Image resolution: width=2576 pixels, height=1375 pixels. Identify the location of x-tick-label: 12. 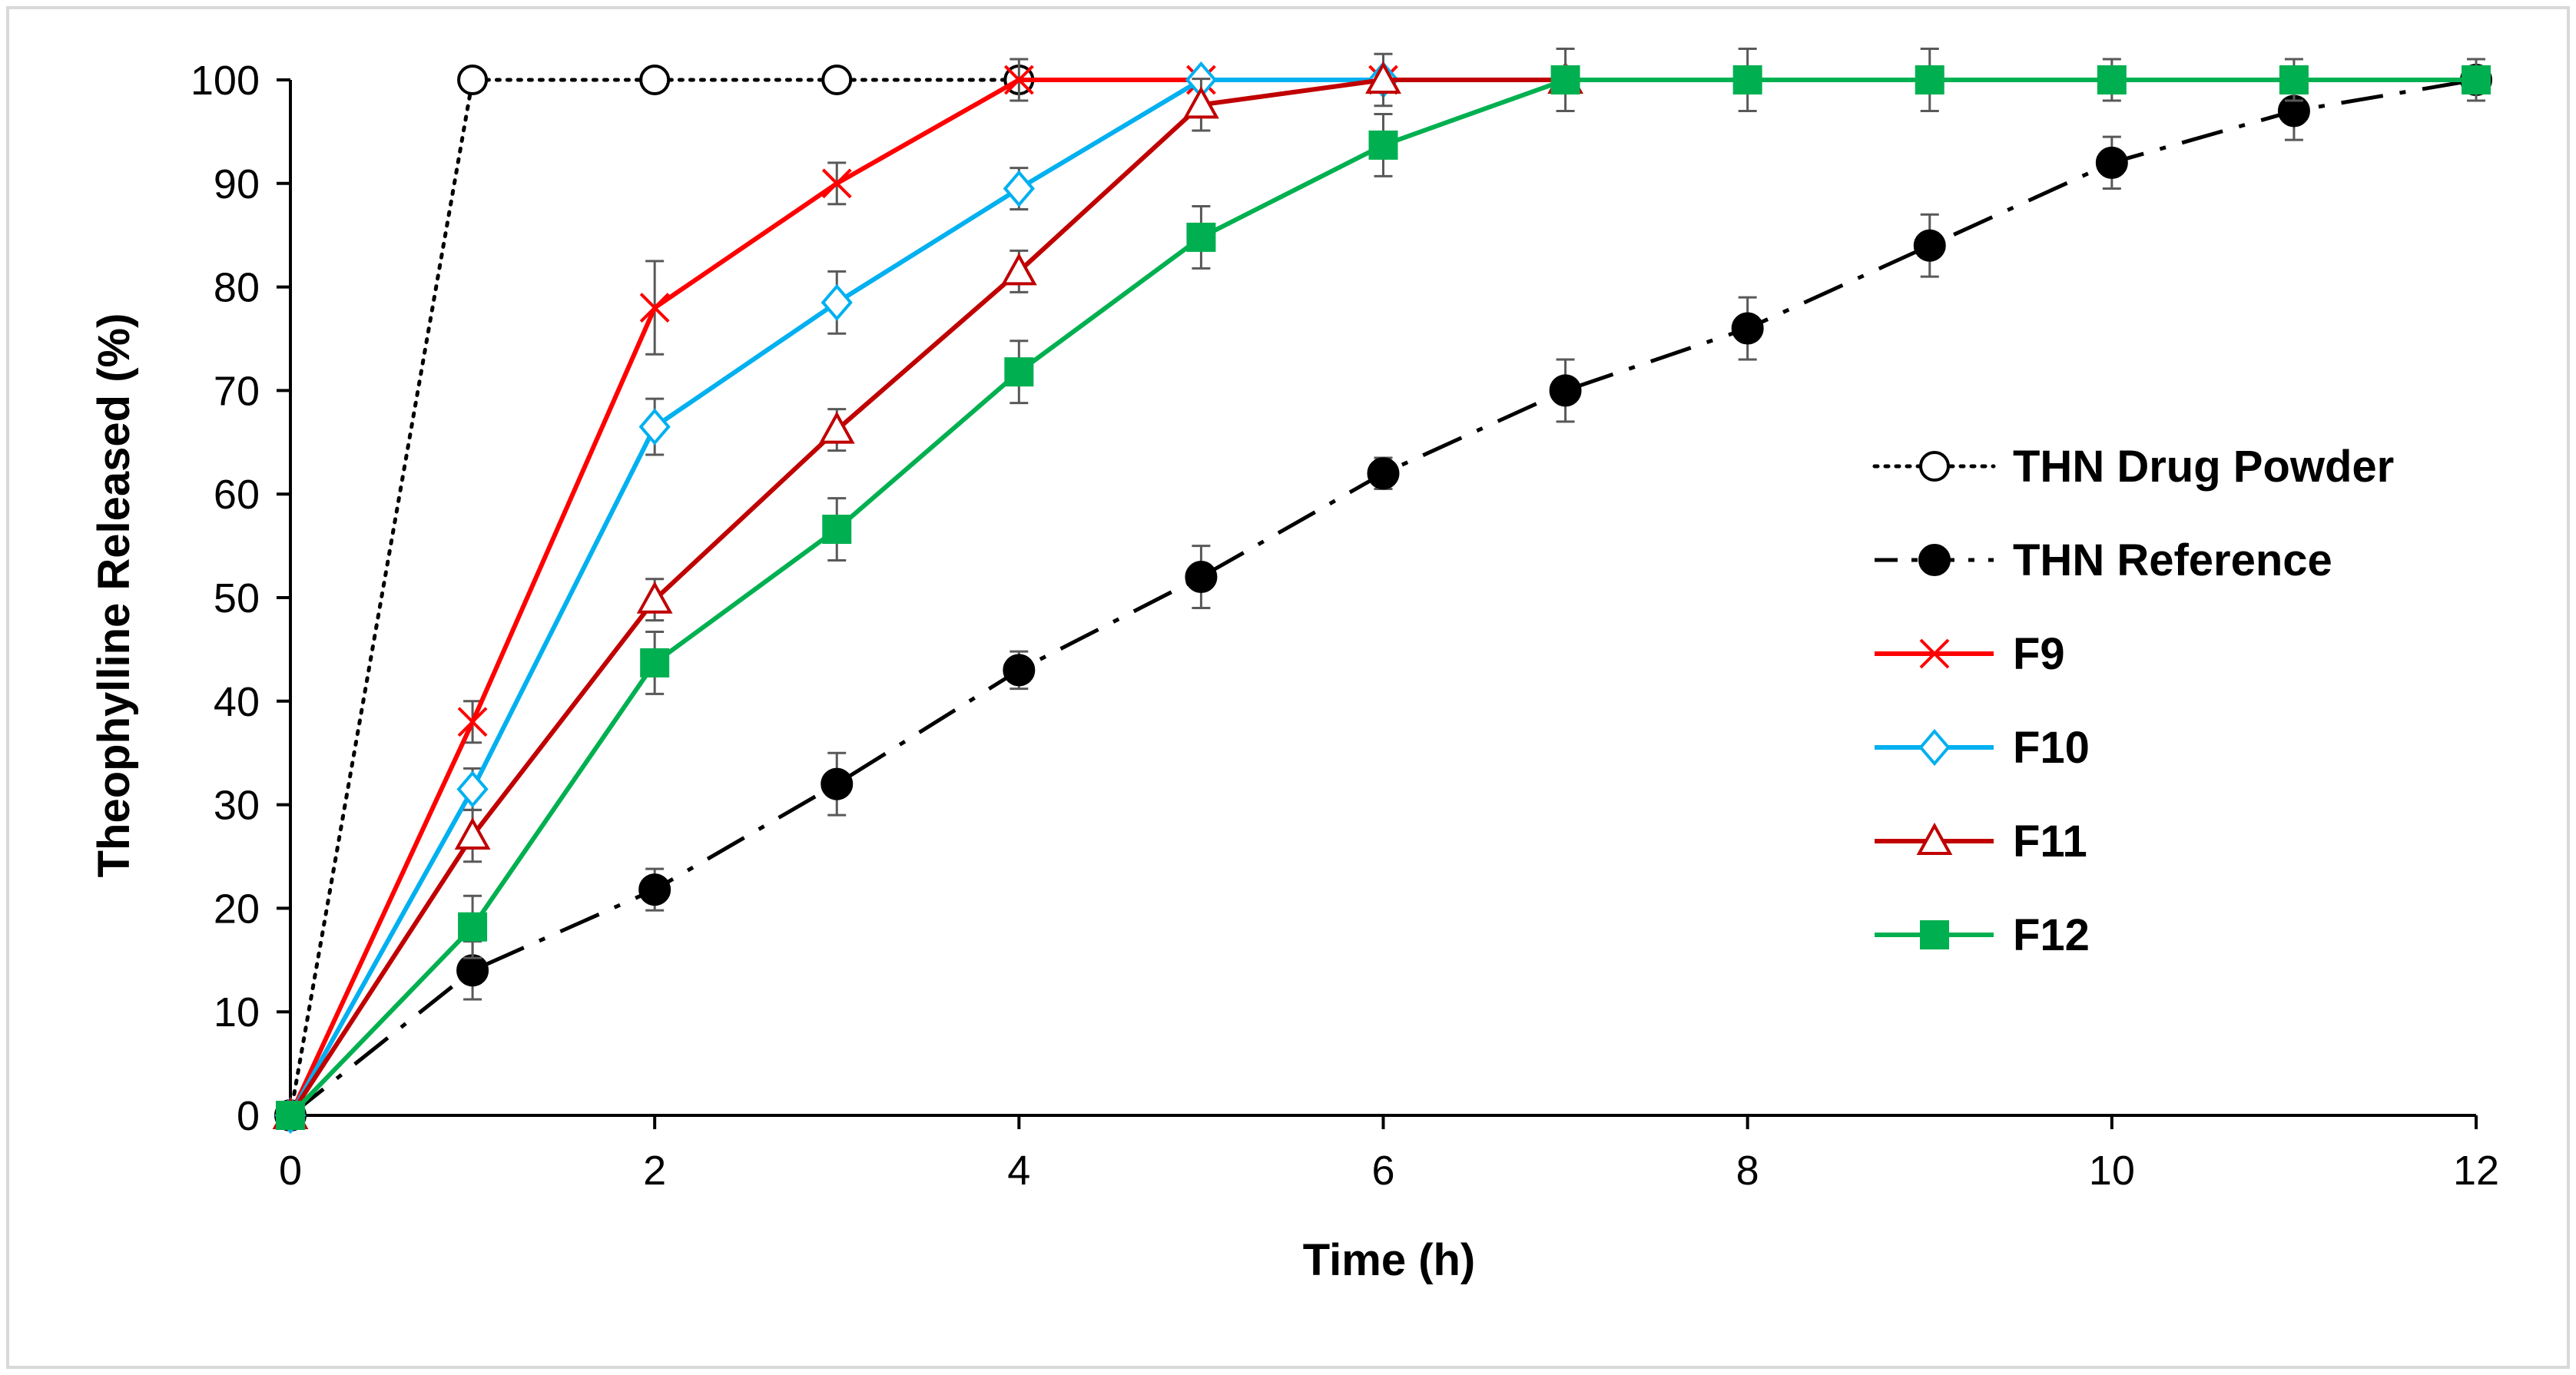
(2476, 1171).